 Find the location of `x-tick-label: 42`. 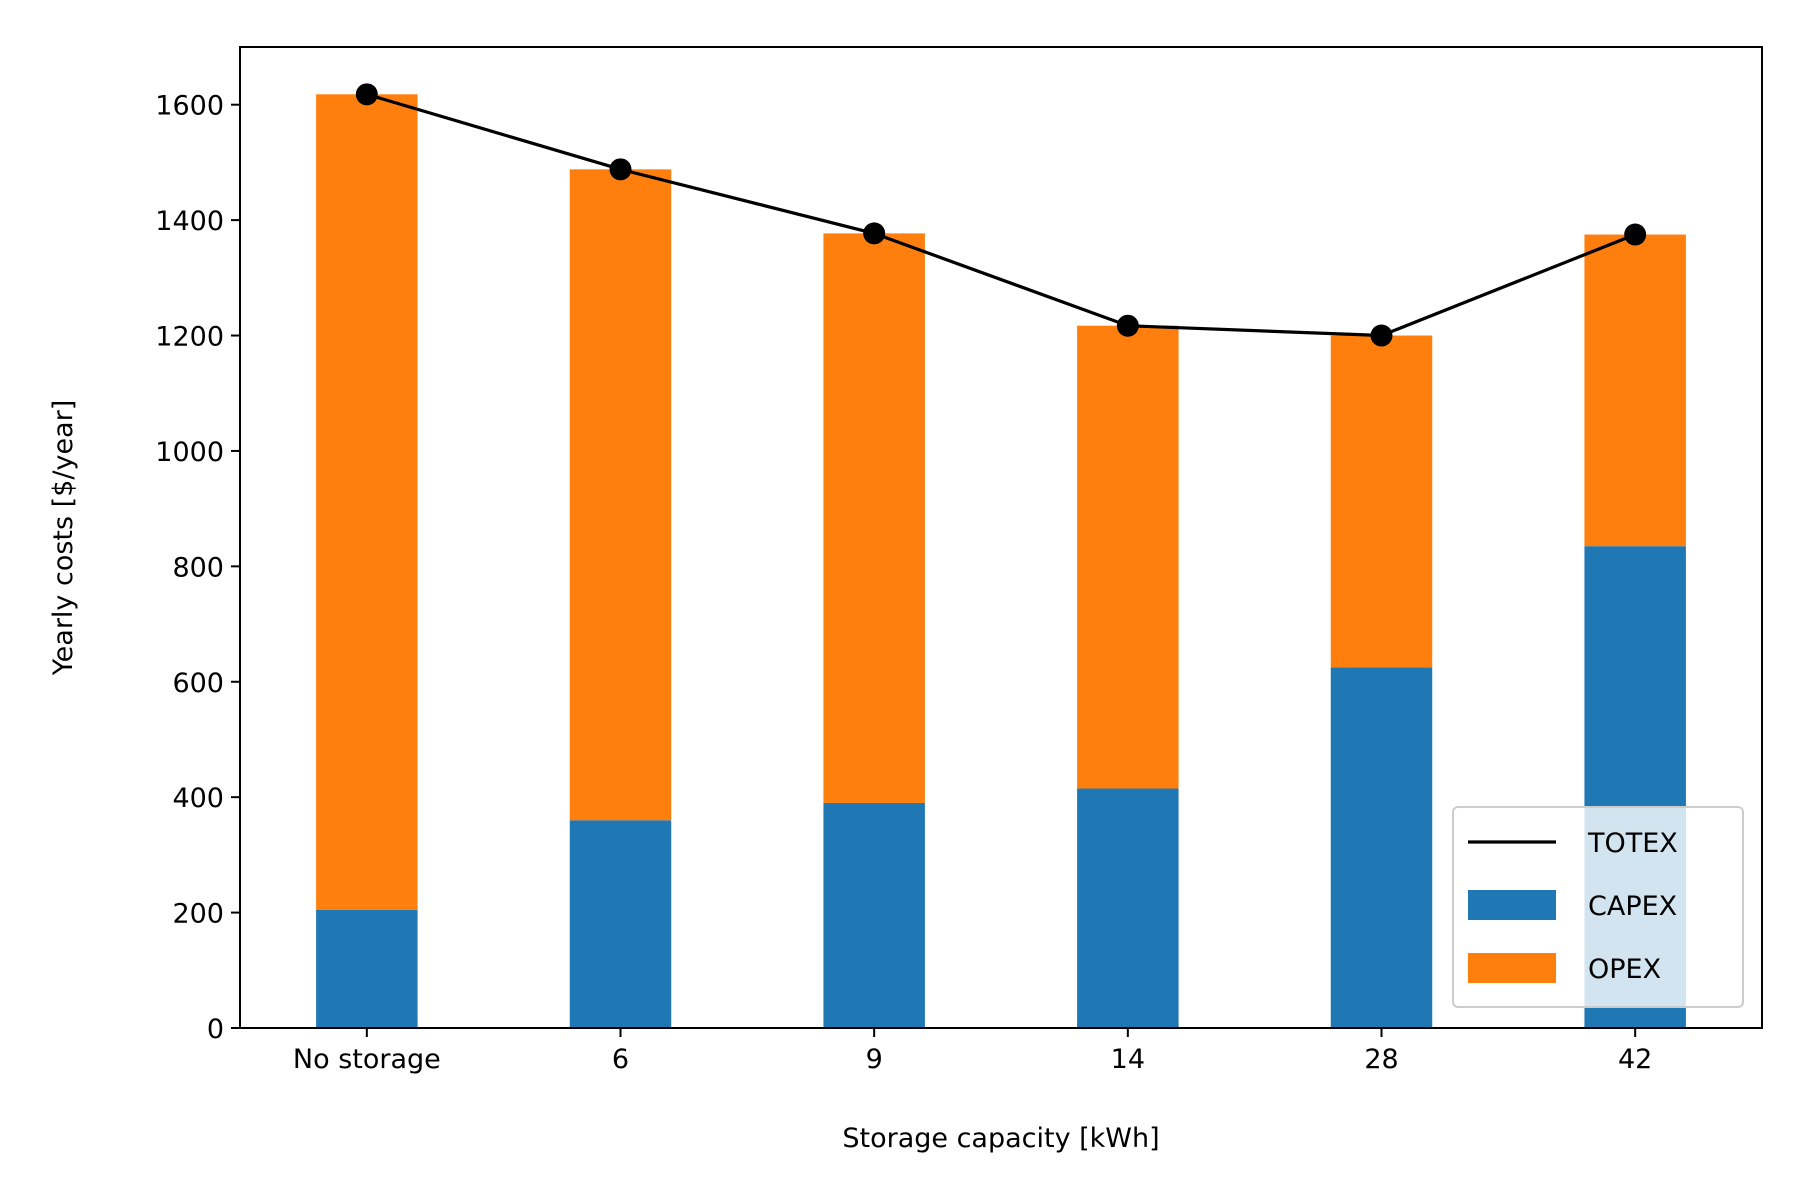

x-tick-label: 42 is located at coordinates (1635, 1059).